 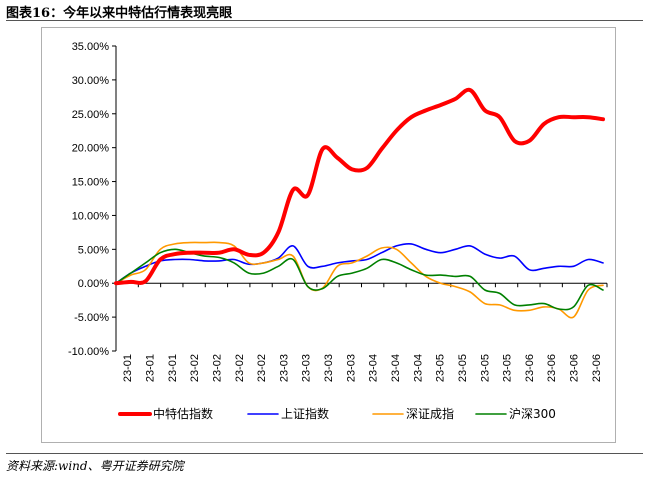 What do you see at coordinates (91, 81) in the screenshot?
I see `y-tick-label: 30.00%` at bounding box center [91, 81].